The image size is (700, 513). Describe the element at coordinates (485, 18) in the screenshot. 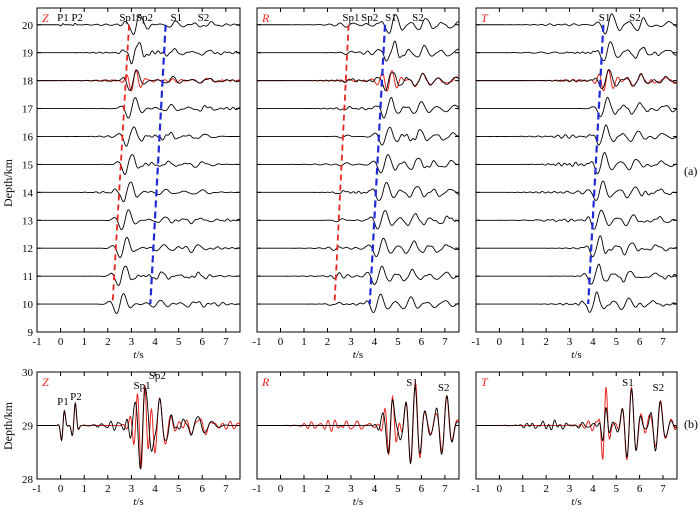

I see `component-label: T` at that location.